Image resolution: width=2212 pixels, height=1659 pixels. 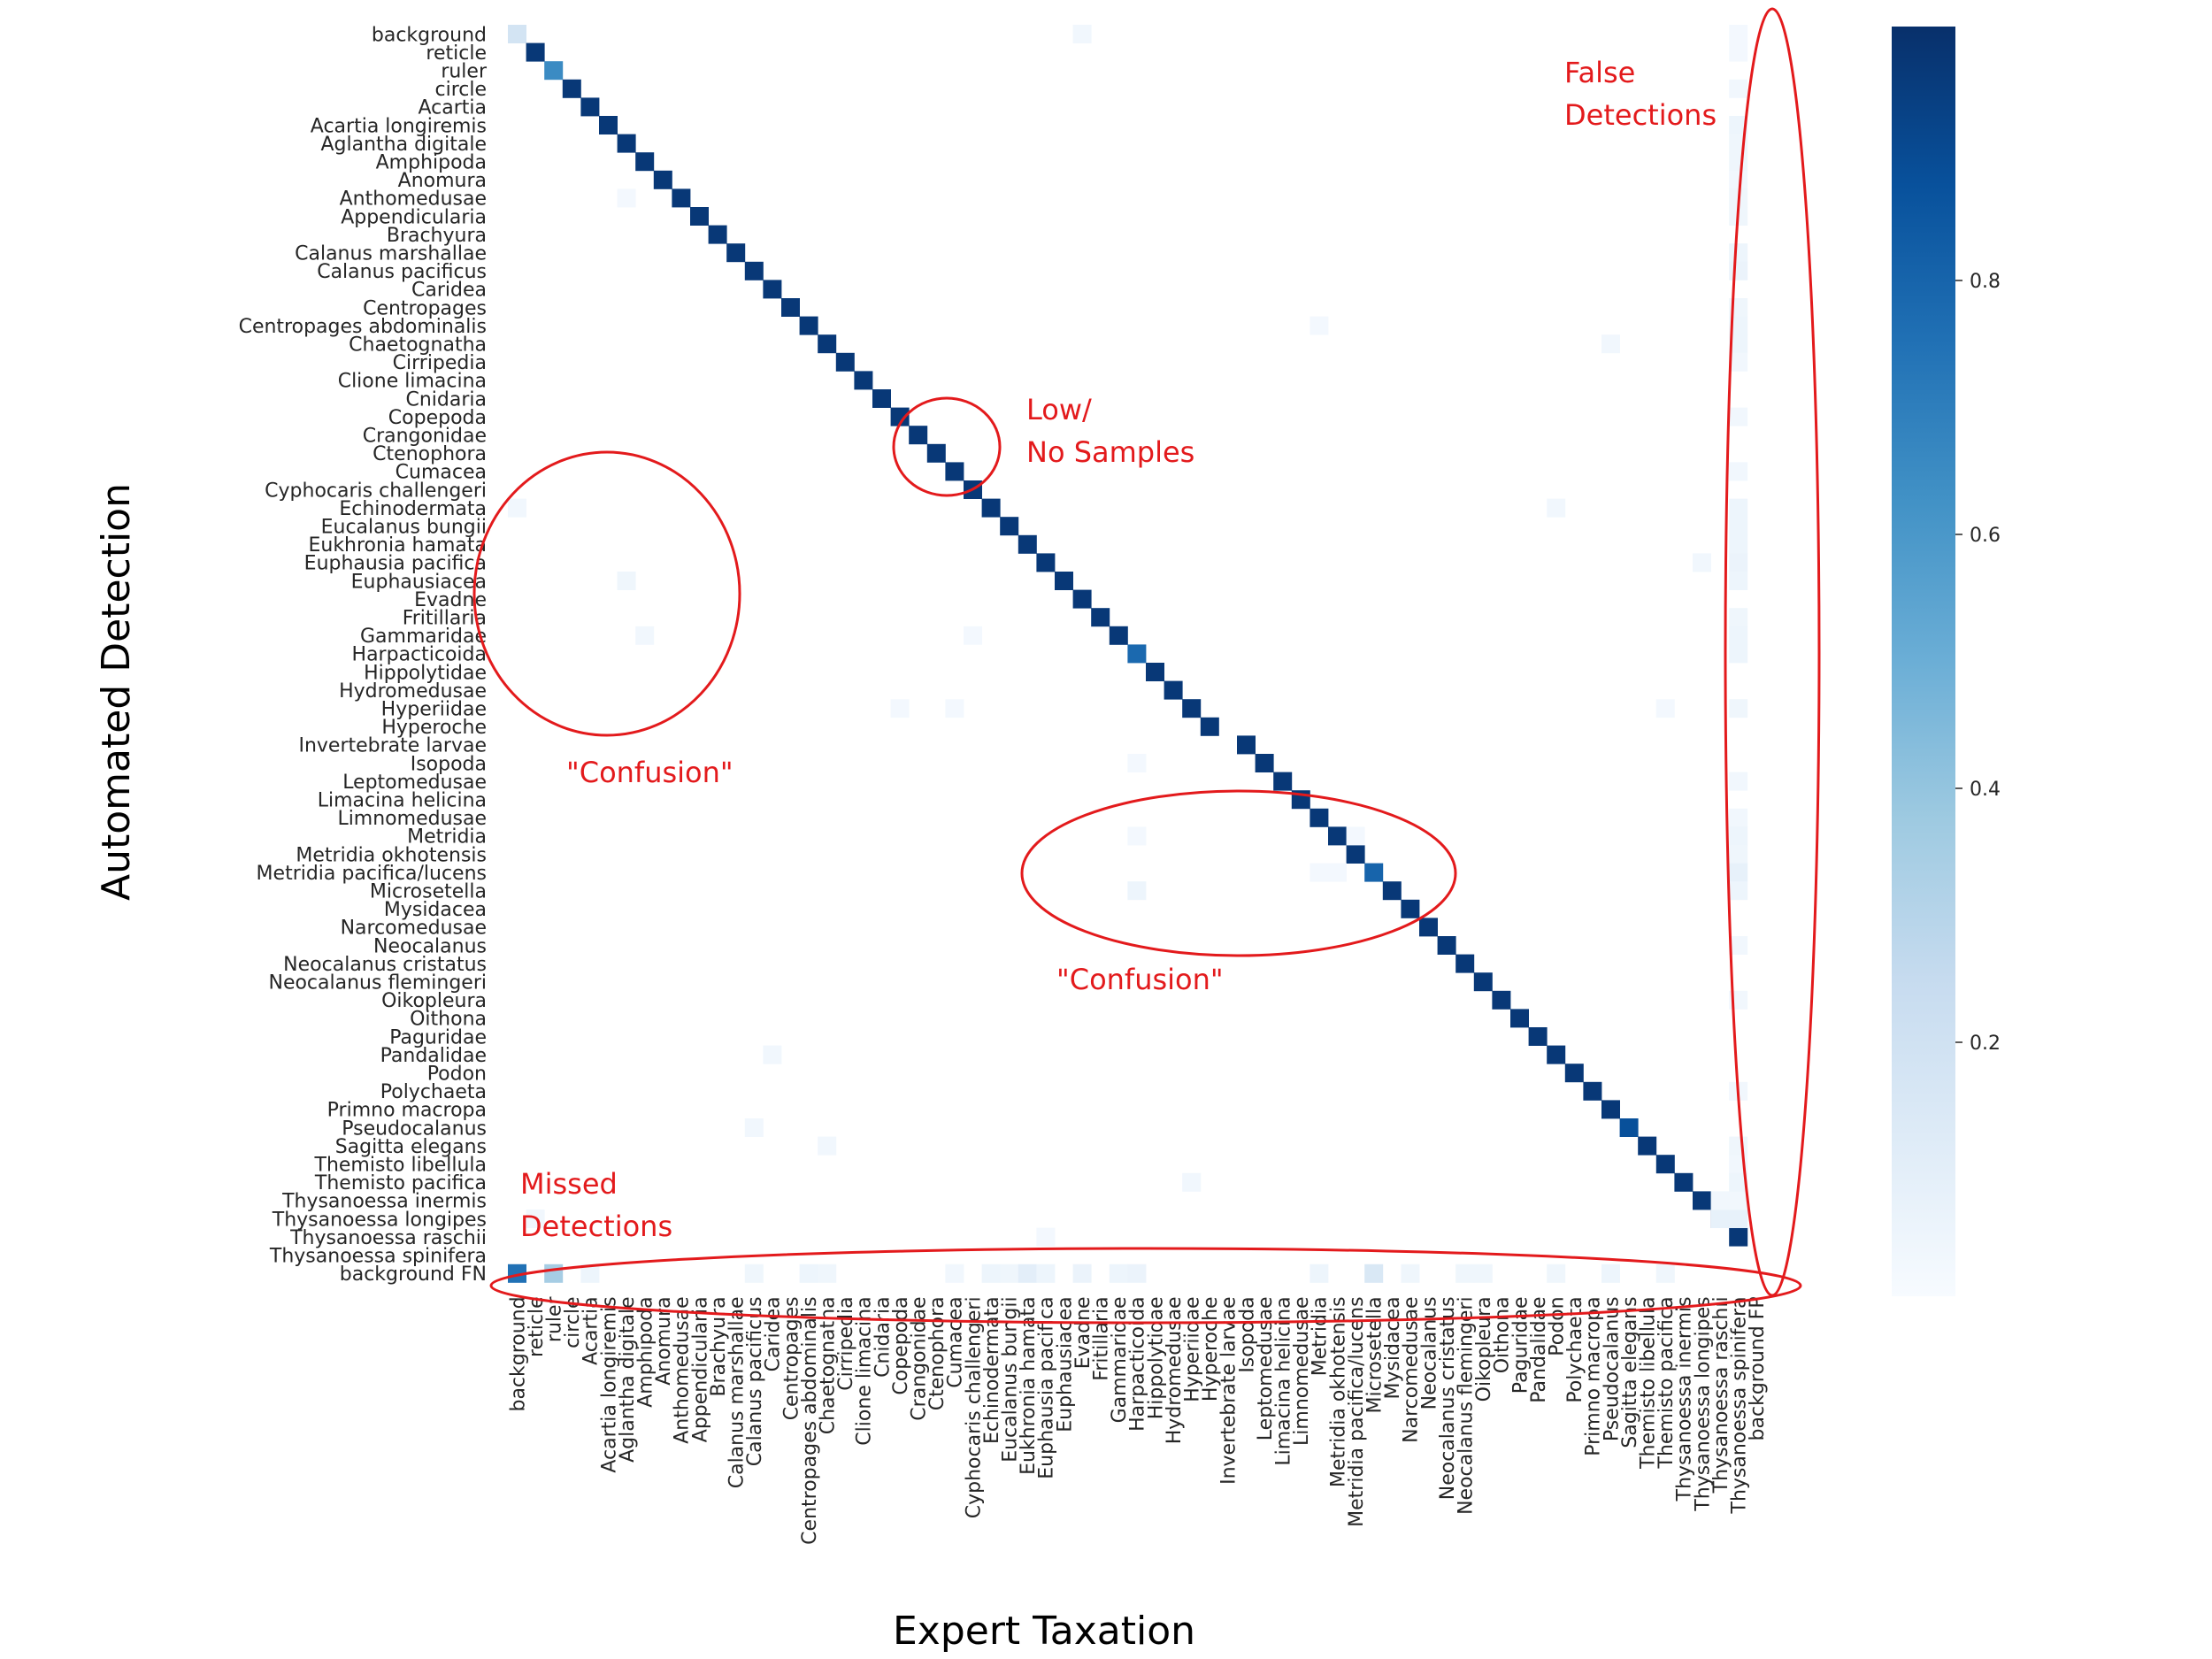 I want to click on colorbar-gradient, so click(x=1924, y=662).